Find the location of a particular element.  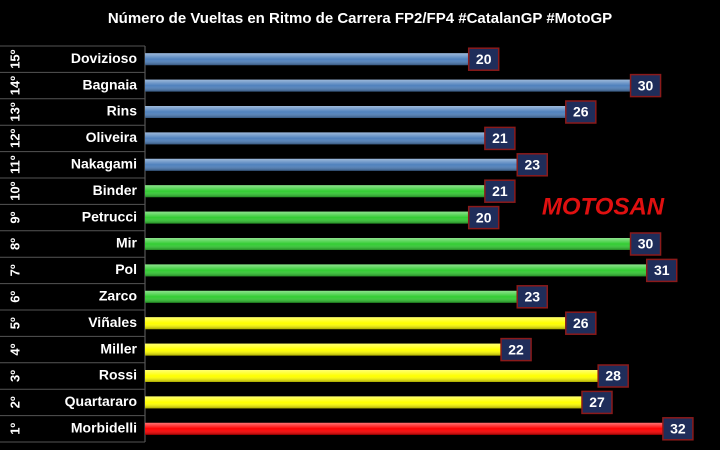

category-label: Rins is located at coordinates (122, 111).